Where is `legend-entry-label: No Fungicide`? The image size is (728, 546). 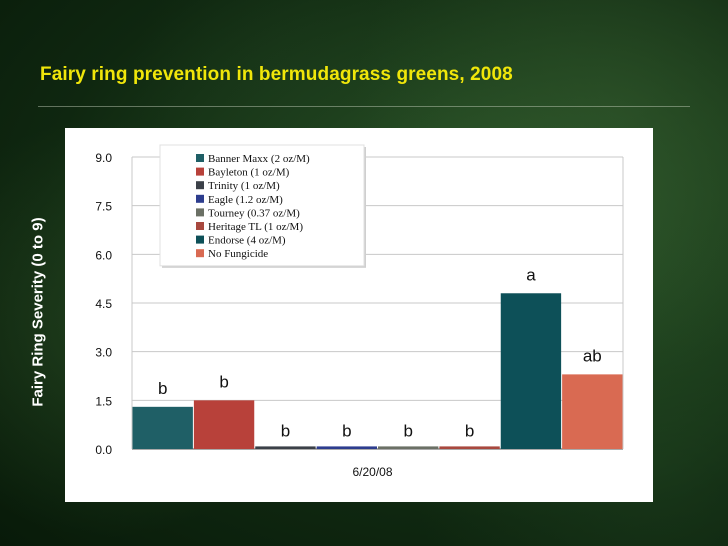
legend-entry-label: No Fungicide is located at coordinates (238, 254).